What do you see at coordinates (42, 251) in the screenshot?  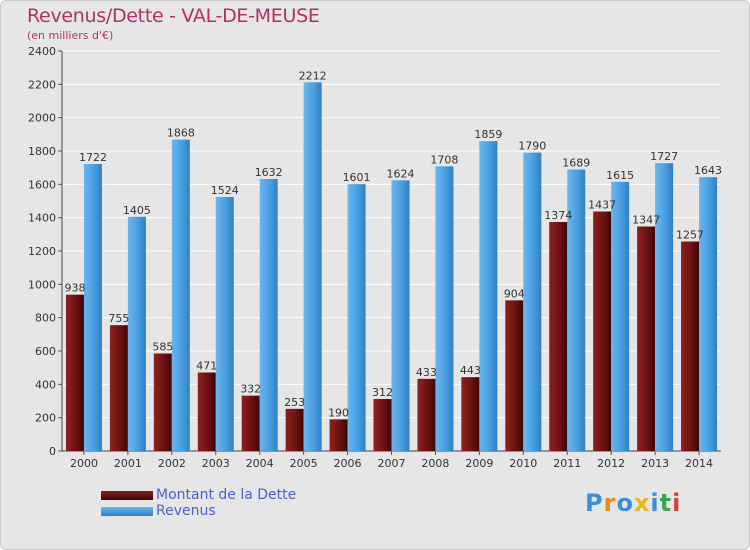 I see `y-tick-label: 1200` at bounding box center [42, 251].